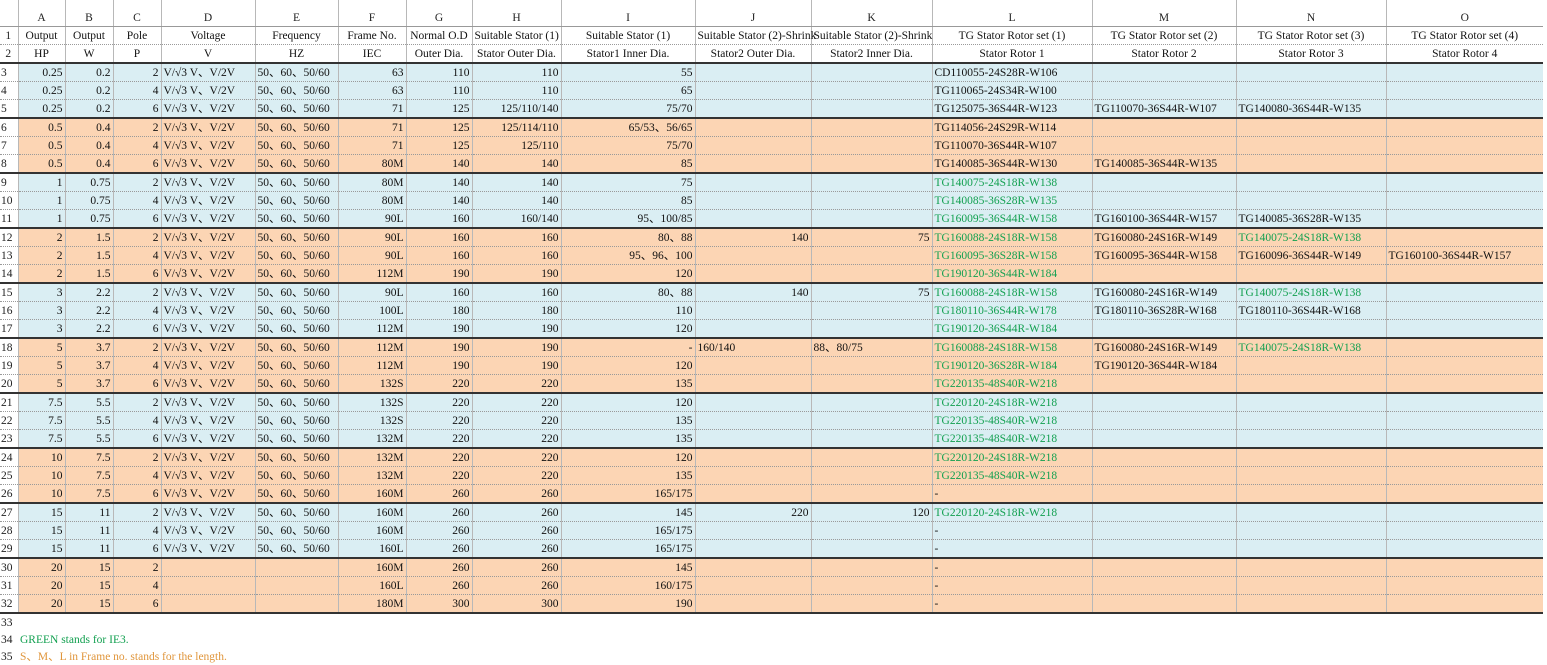 Image resolution: width=1547 pixels, height=665 pixels. Describe the element at coordinates (9, 54) in the screenshot. I see `row-number: 2` at that location.